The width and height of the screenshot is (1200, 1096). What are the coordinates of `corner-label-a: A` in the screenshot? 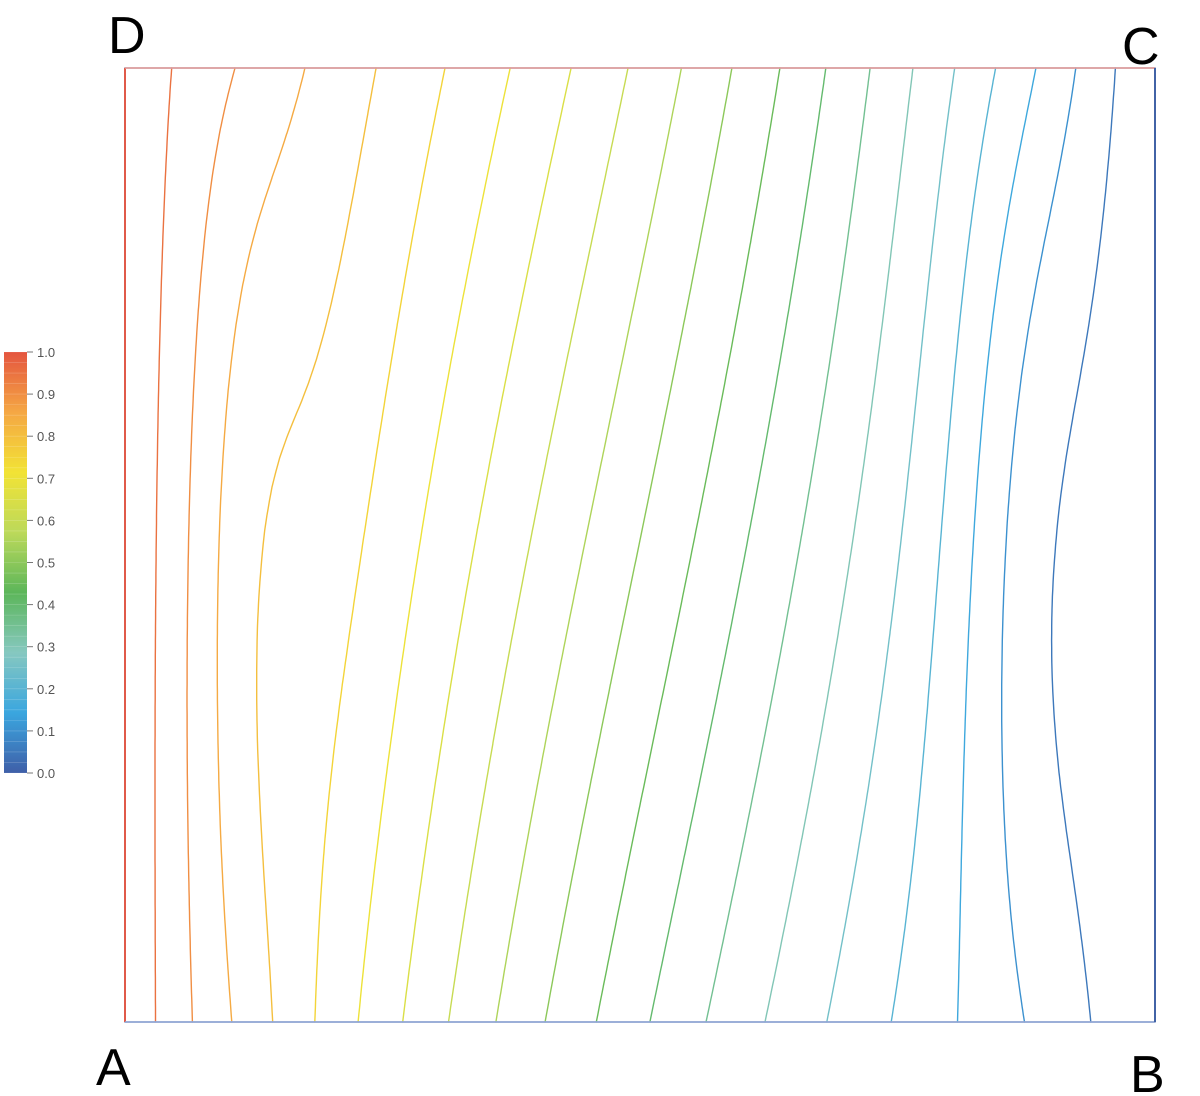 It's located at (113, 1067).